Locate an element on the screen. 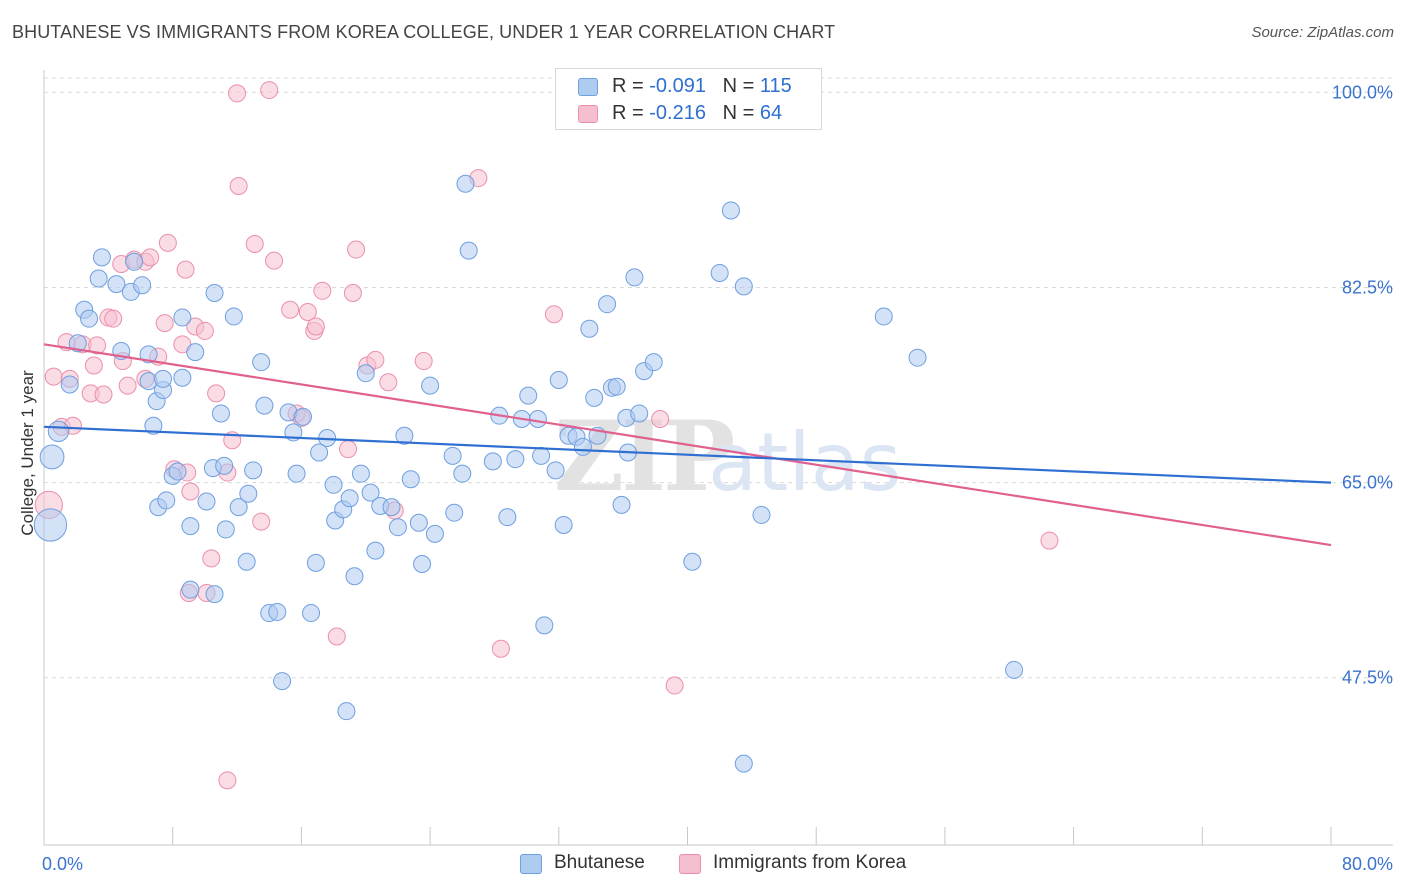 The image size is (1406, 892). legend-n-label: N = is located at coordinates (741, 113).